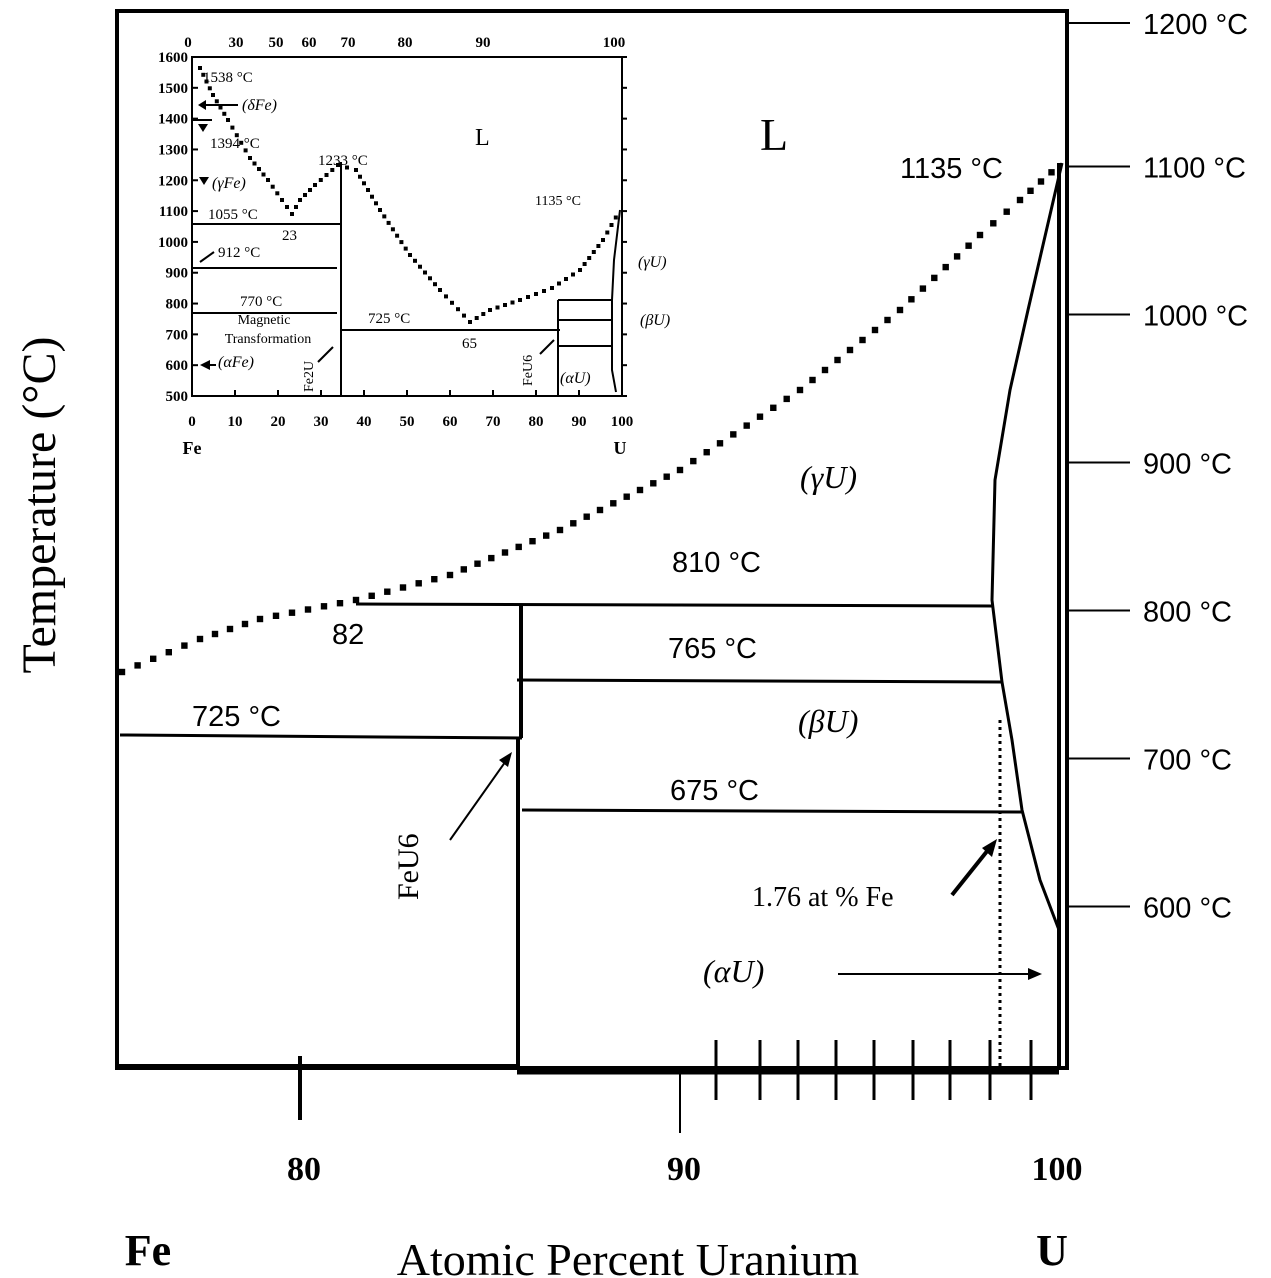 The image size is (1271, 1278). I want to click on temp-725-label: 725 °C, so click(236, 717).